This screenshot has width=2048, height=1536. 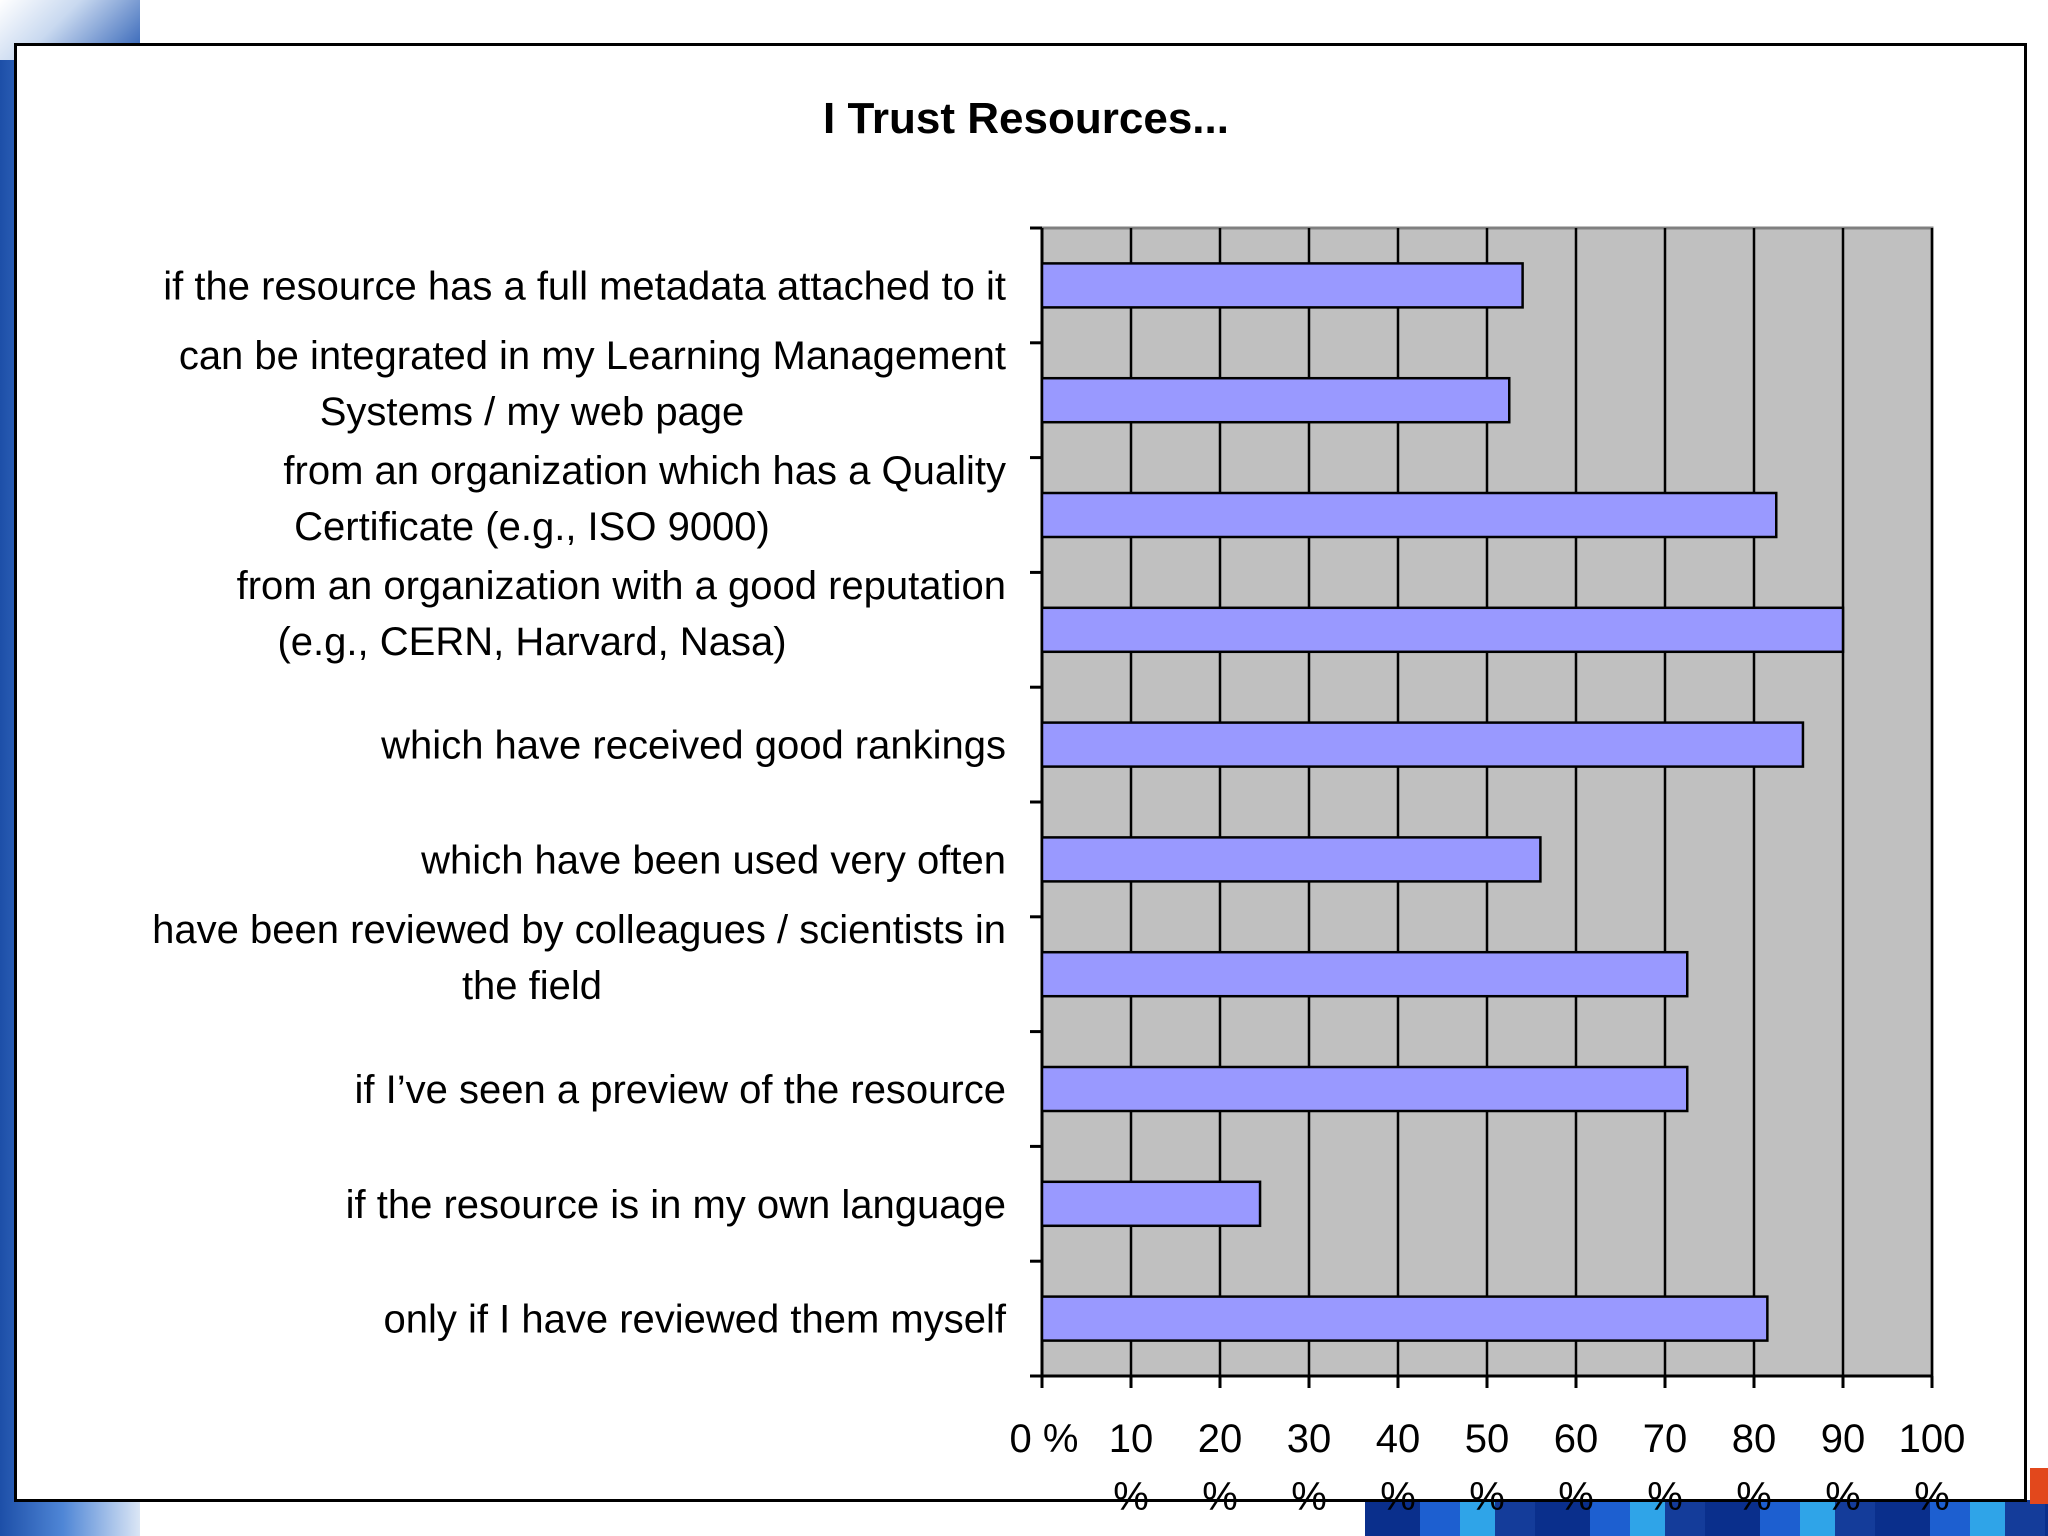 I want to click on category-label: the field, so click(x=532, y=986).